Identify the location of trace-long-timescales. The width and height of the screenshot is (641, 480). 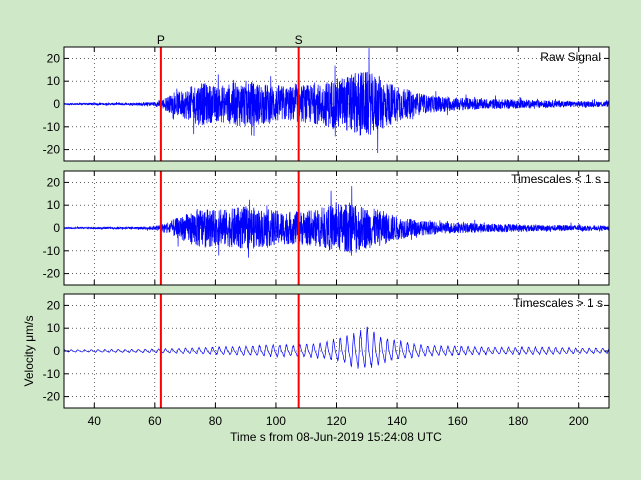
(336, 347).